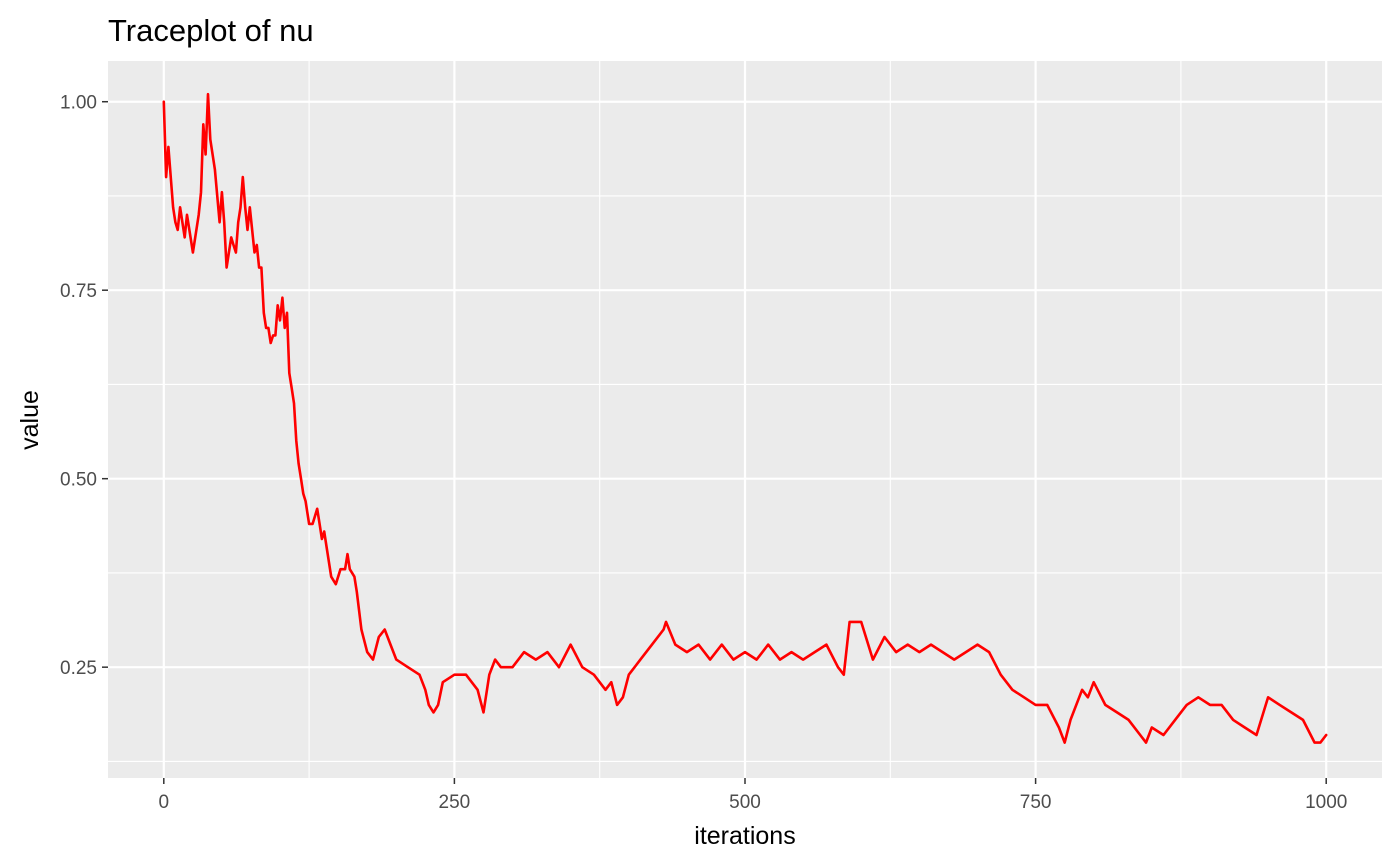 The height and width of the screenshot is (865, 1400). Describe the element at coordinates (78, 668) in the screenshot. I see `y-tick-label: 0.25` at that location.